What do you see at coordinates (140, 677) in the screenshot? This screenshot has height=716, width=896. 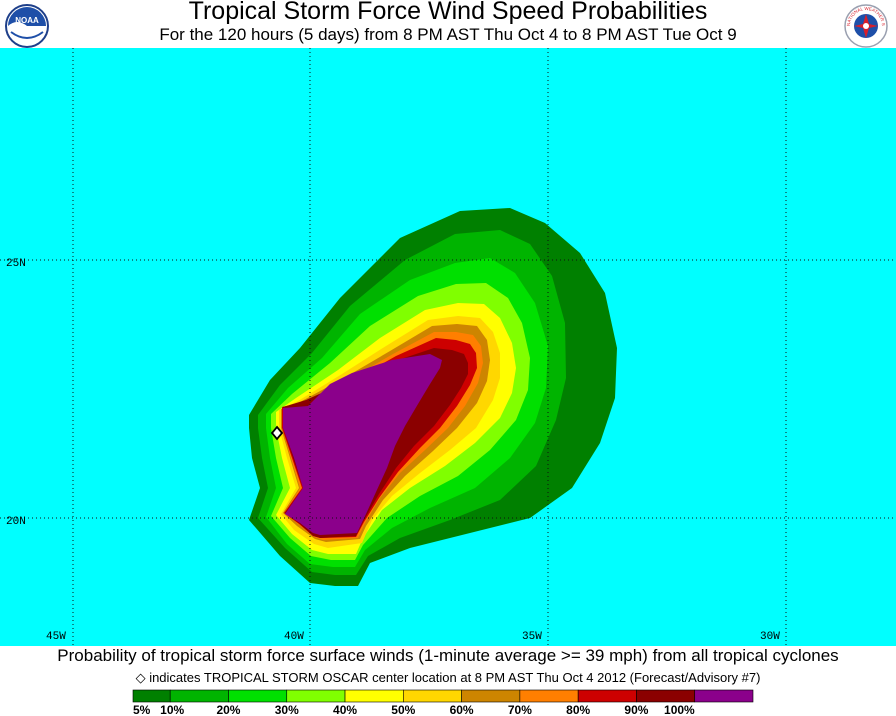 I see `diamond-legend-icon: ◇` at bounding box center [140, 677].